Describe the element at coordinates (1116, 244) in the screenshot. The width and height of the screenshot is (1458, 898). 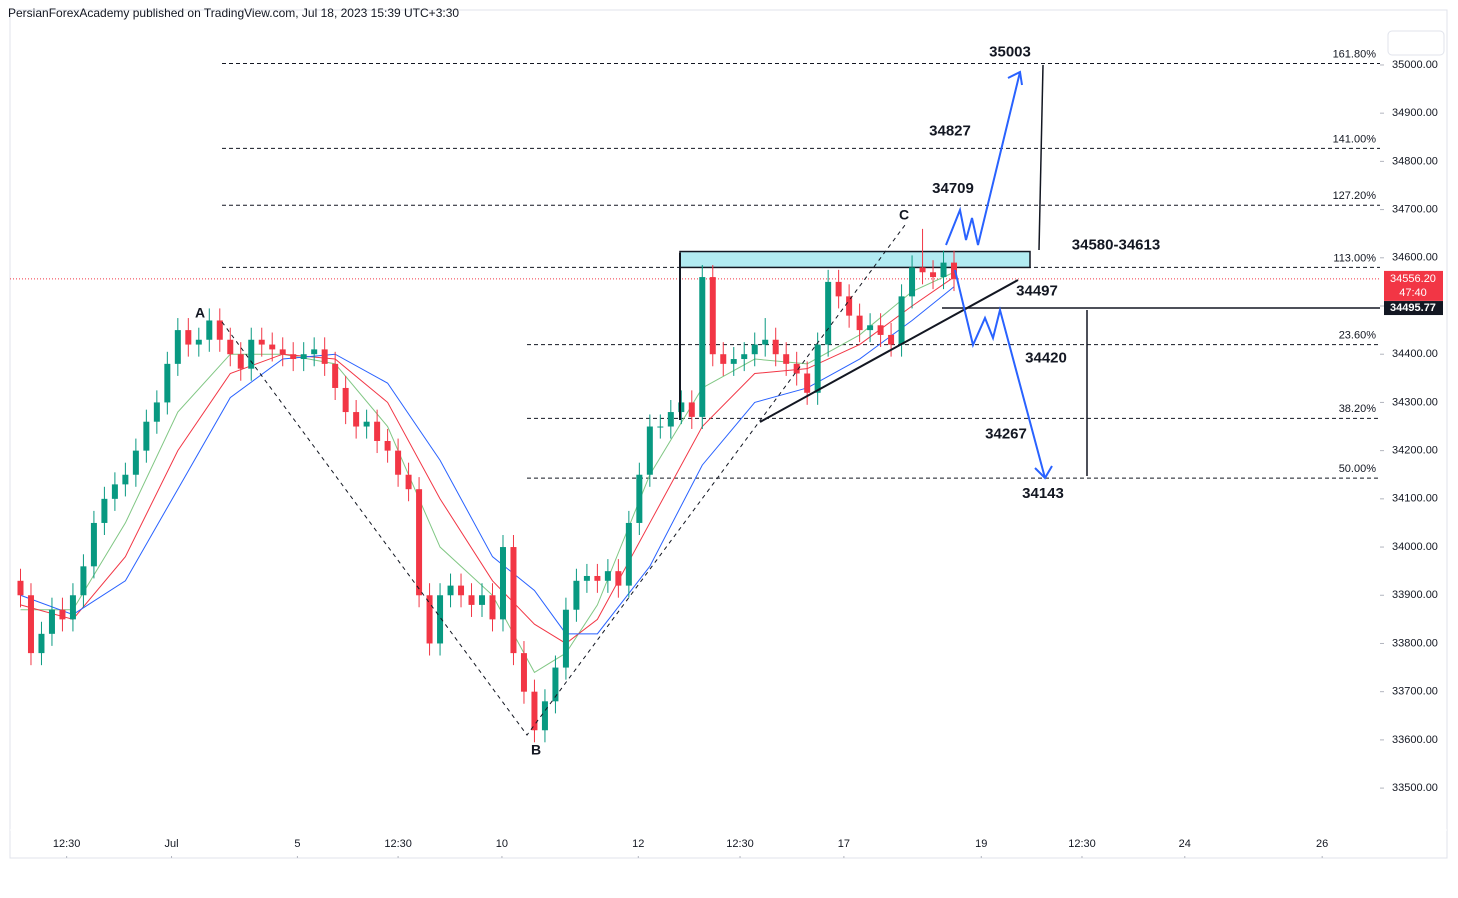
I see `zone-label: 34580-34613` at that location.